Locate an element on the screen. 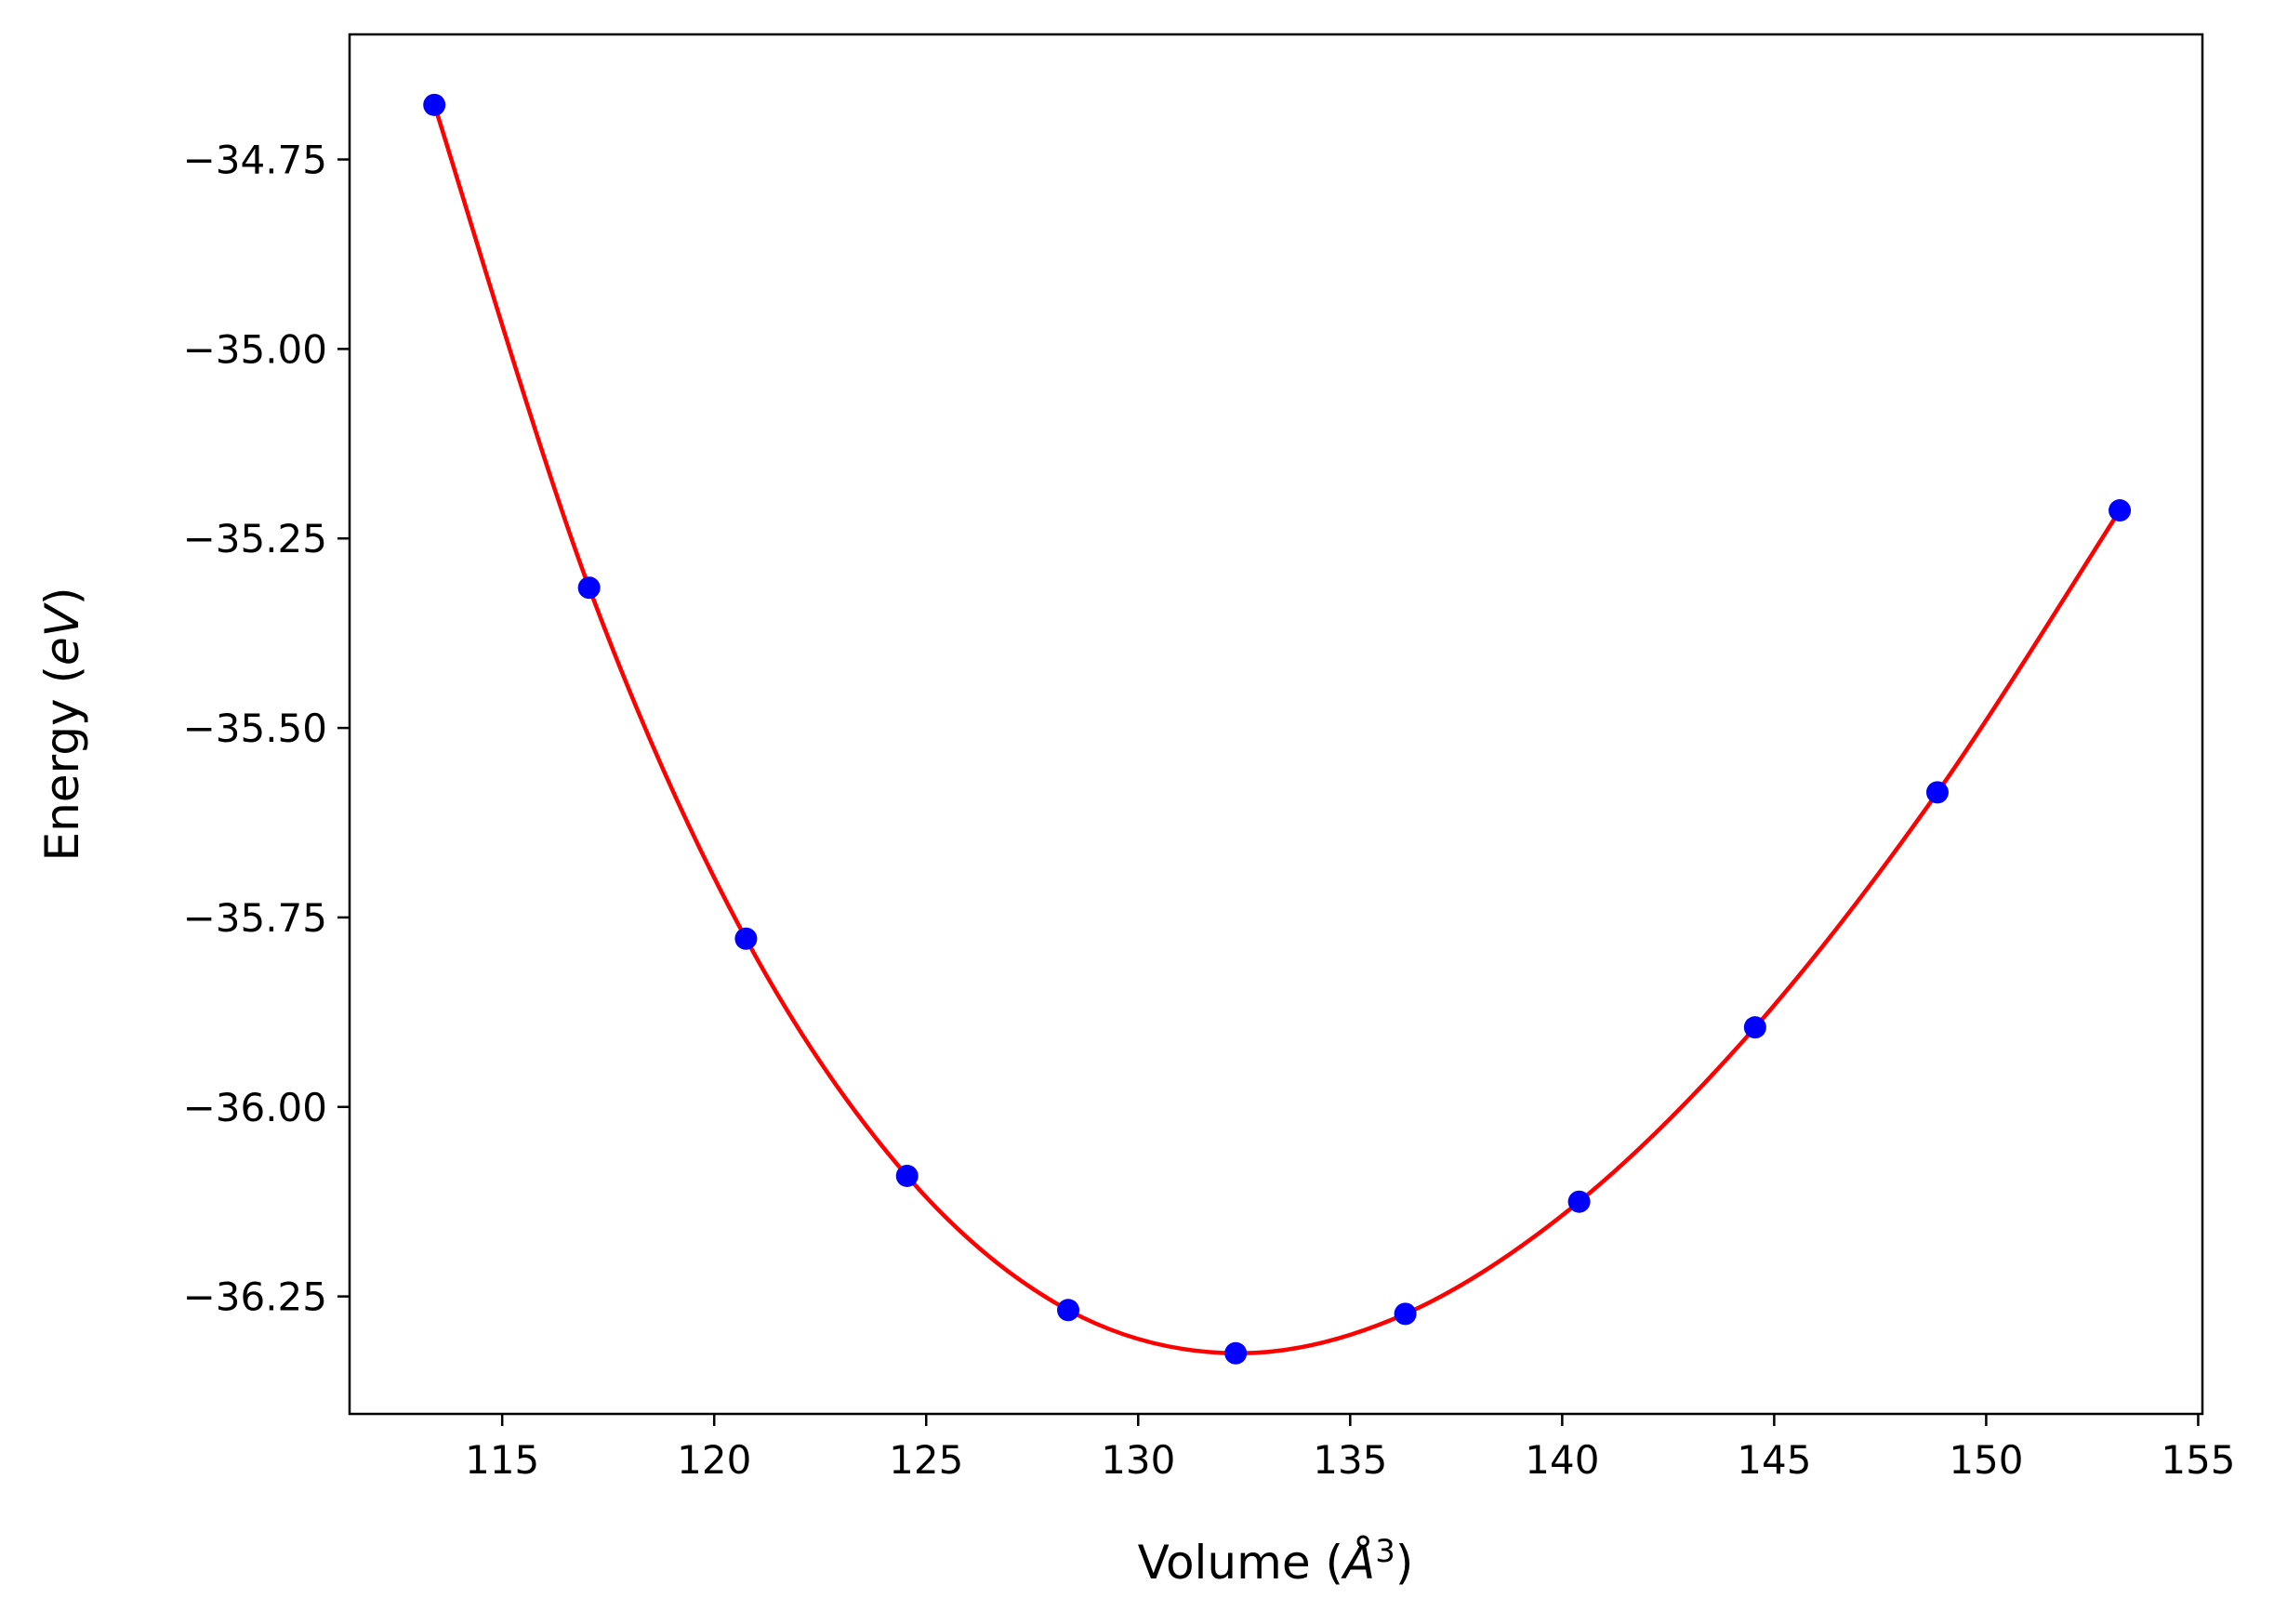 Image resolution: width=2274 pixels, height=1624 pixels. x-tick-label: 150 is located at coordinates (1986, 1460).